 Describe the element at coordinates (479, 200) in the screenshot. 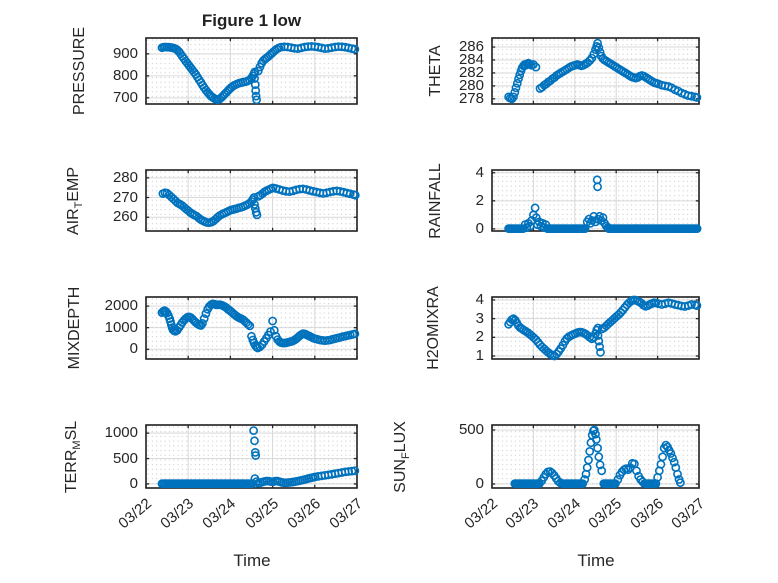

I see `ytick-label-rainfall: 2` at that location.